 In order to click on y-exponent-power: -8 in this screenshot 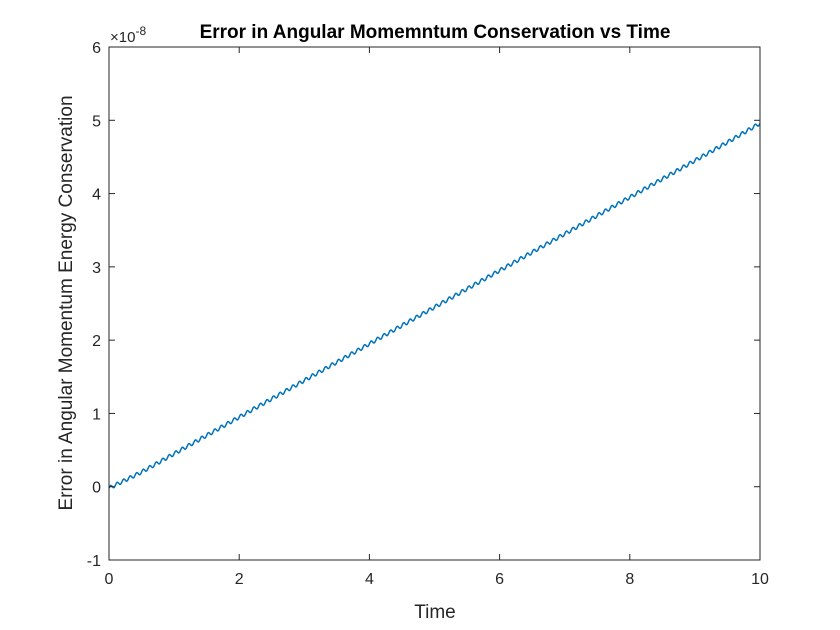, I will do `click(140, 31)`.